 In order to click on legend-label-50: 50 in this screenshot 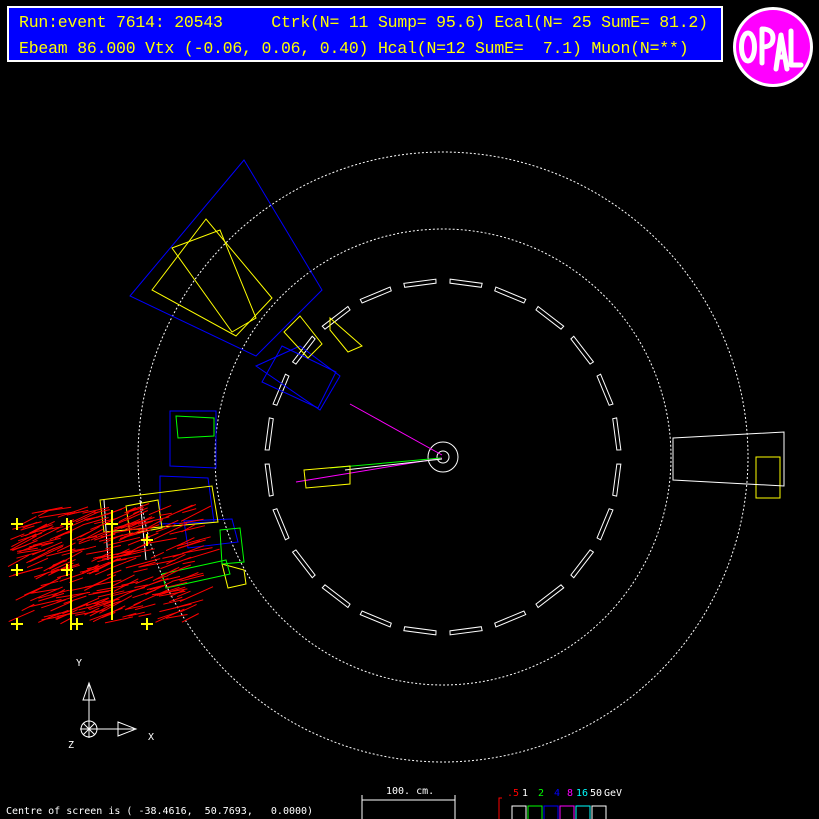, I will do `click(596, 793)`.